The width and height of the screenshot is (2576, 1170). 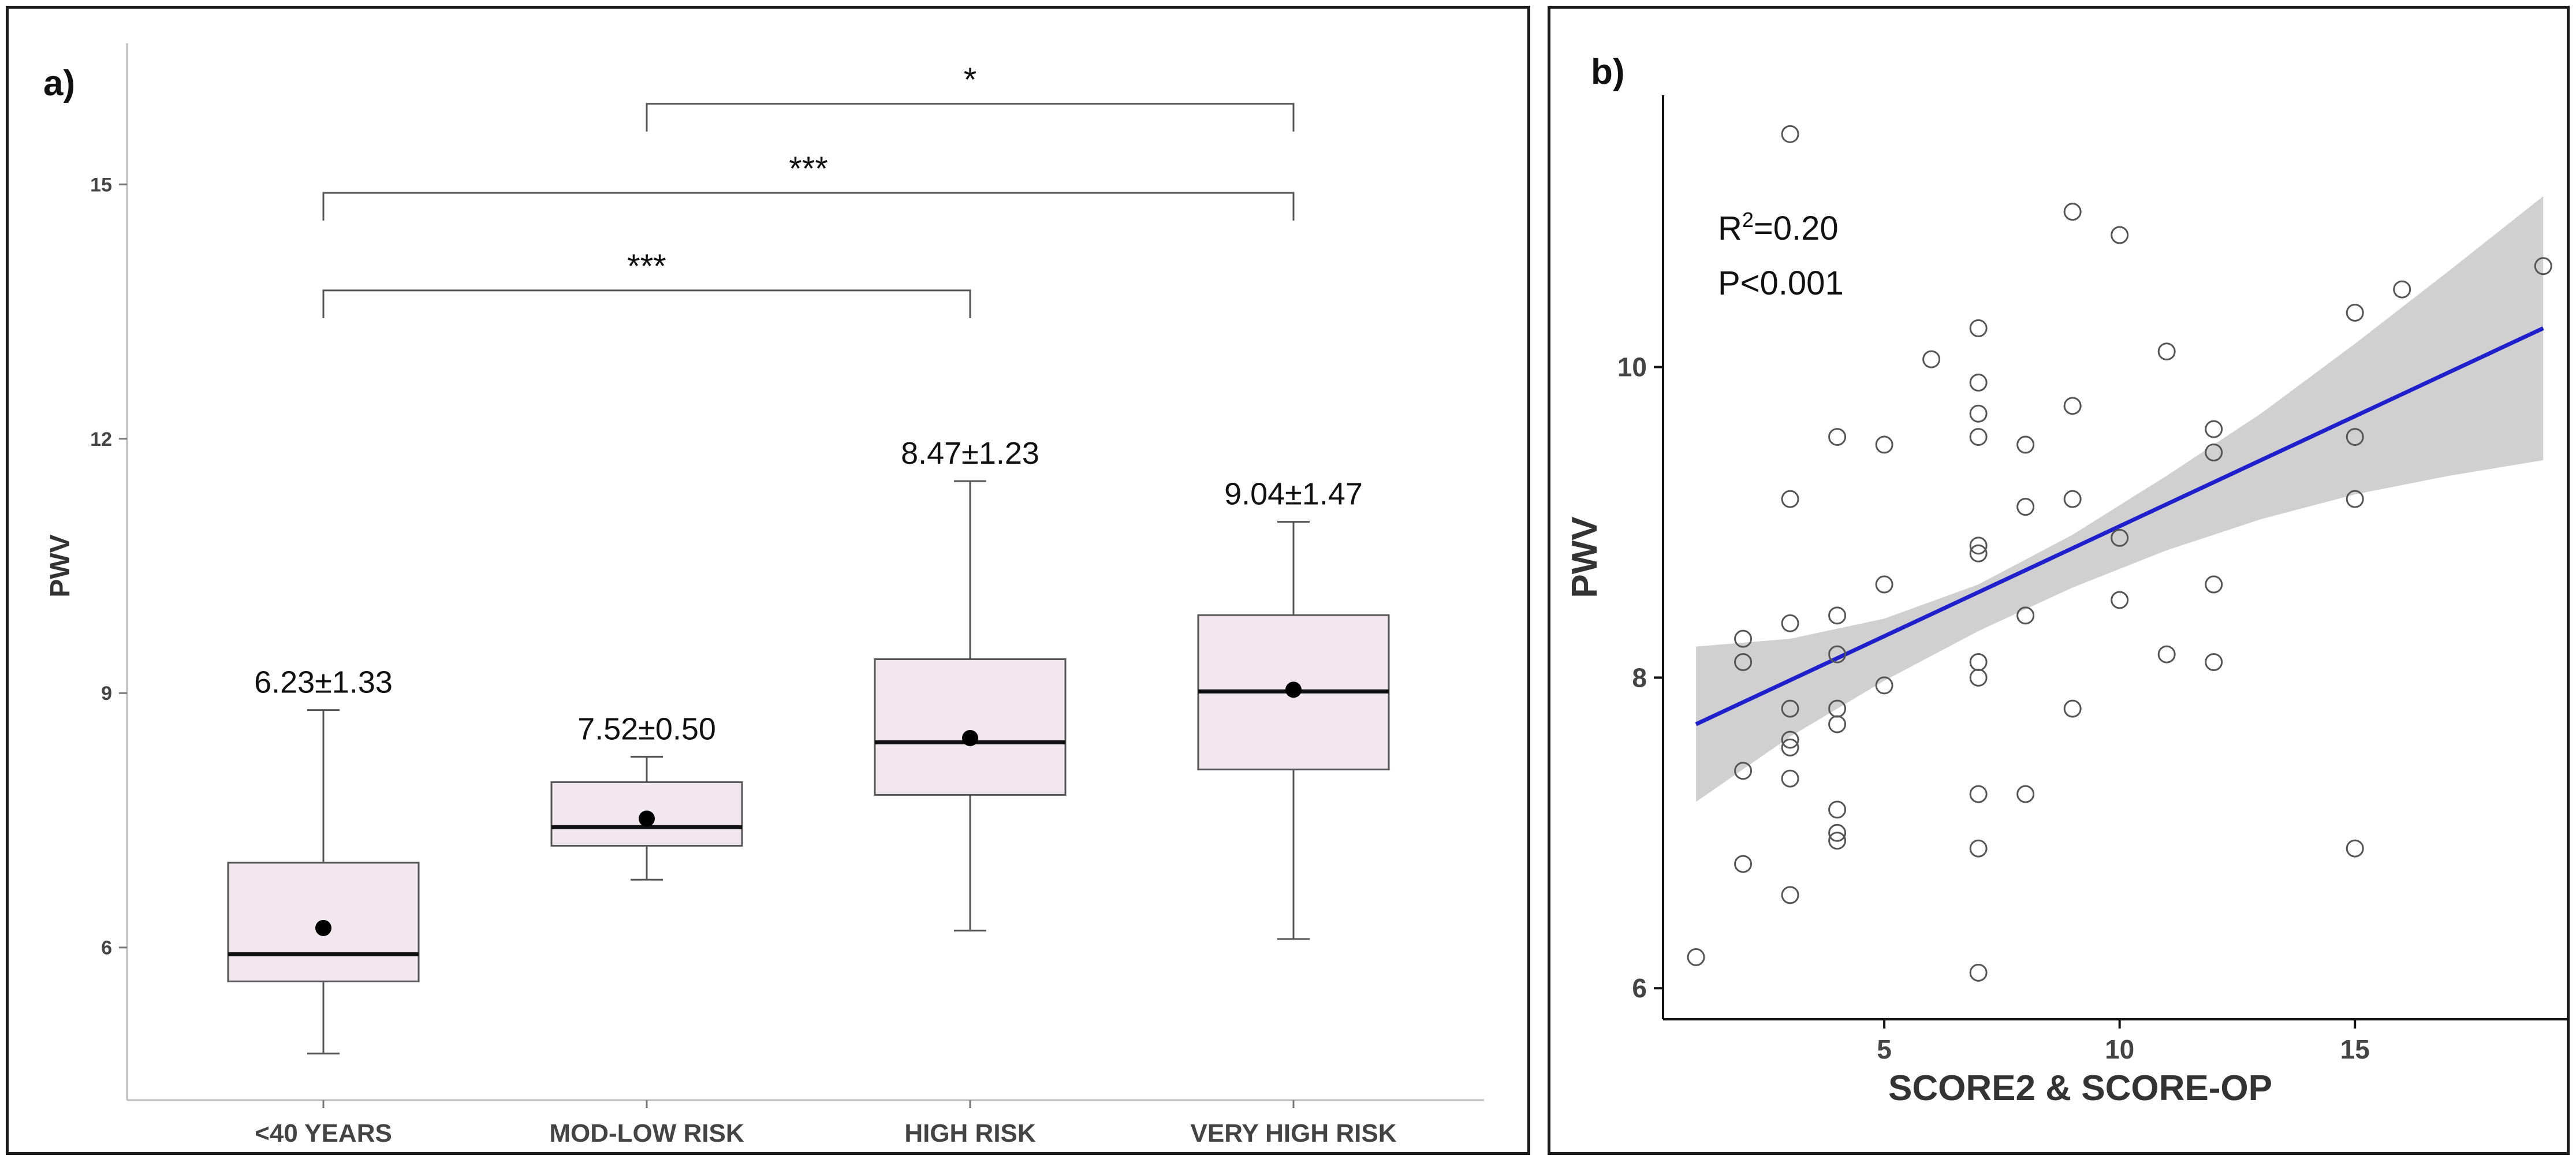 I want to click on x-tick-label: MOD-LOW RISK, so click(x=647, y=1133).